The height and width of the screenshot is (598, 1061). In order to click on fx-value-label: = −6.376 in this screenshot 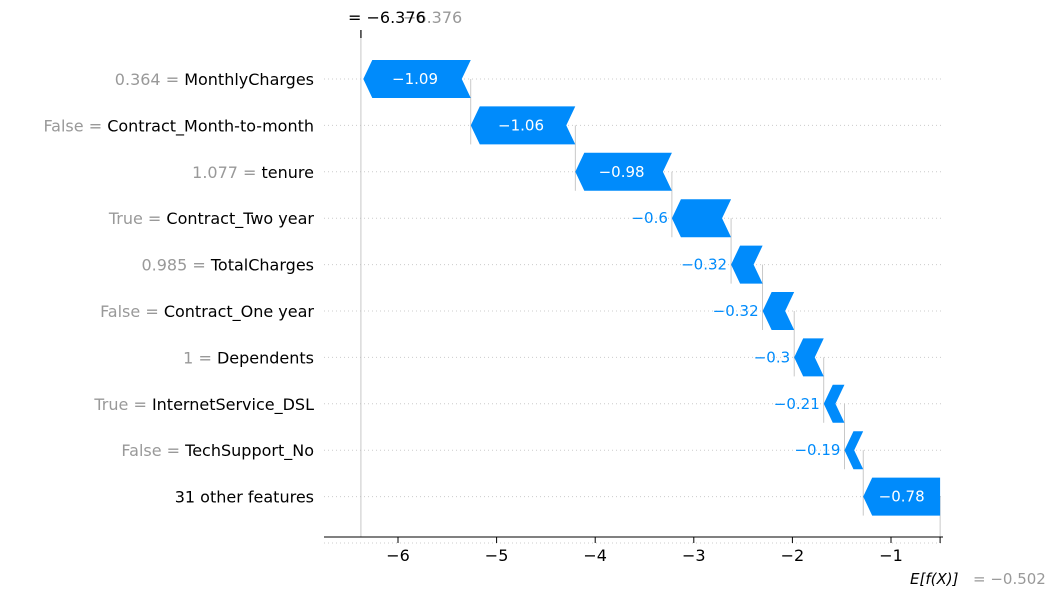, I will do `click(387, 17)`.